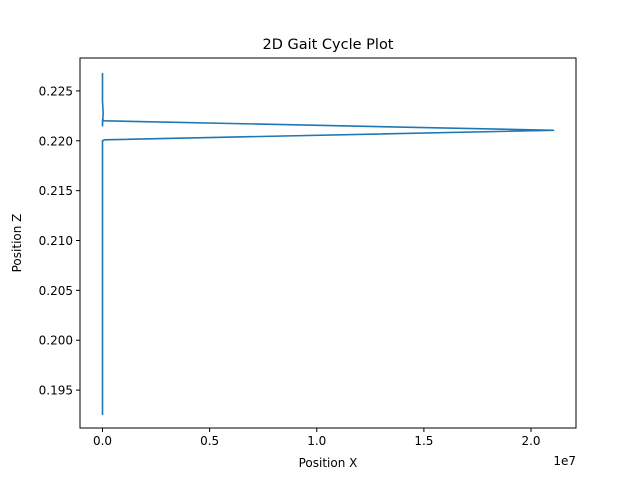 The height and width of the screenshot is (480, 640). What do you see at coordinates (328, 463) in the screenshot?
I see `x-axis-label: Position X` at bounding box center [328, 463].